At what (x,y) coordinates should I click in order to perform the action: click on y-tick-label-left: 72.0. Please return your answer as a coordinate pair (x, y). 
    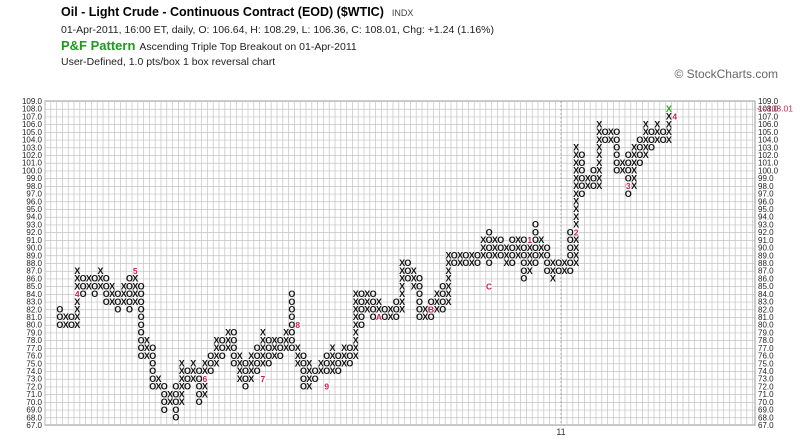
    Looking at the image, I should click on (34, 386).